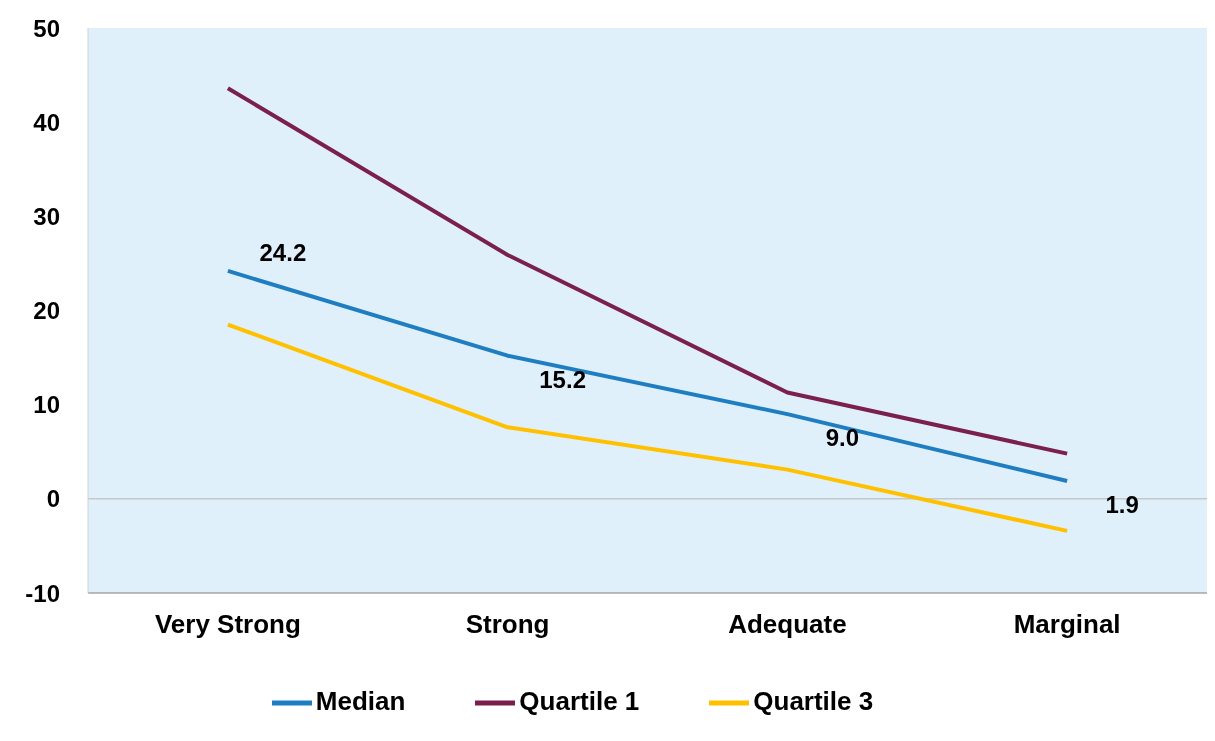 Image resolution: width=1215 pixels, height=741 pixels. What do you see at coordinates (1067, 624) in the screenshot?
I see `x-tick-label: Marginal` at bounding box center [1067, 624].